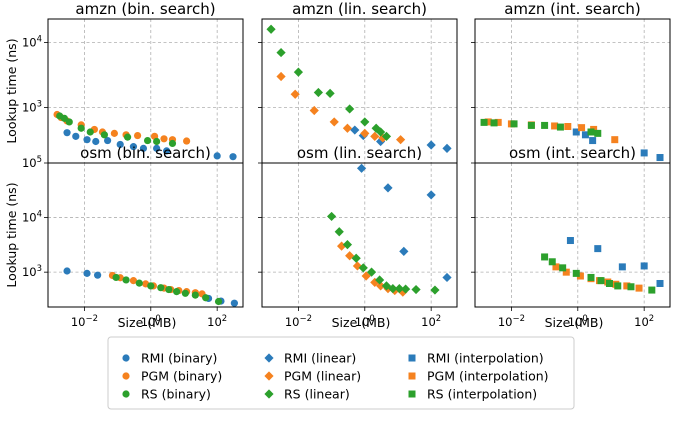  I want to click on panel-title: osm (int. search), so click(572, 153).